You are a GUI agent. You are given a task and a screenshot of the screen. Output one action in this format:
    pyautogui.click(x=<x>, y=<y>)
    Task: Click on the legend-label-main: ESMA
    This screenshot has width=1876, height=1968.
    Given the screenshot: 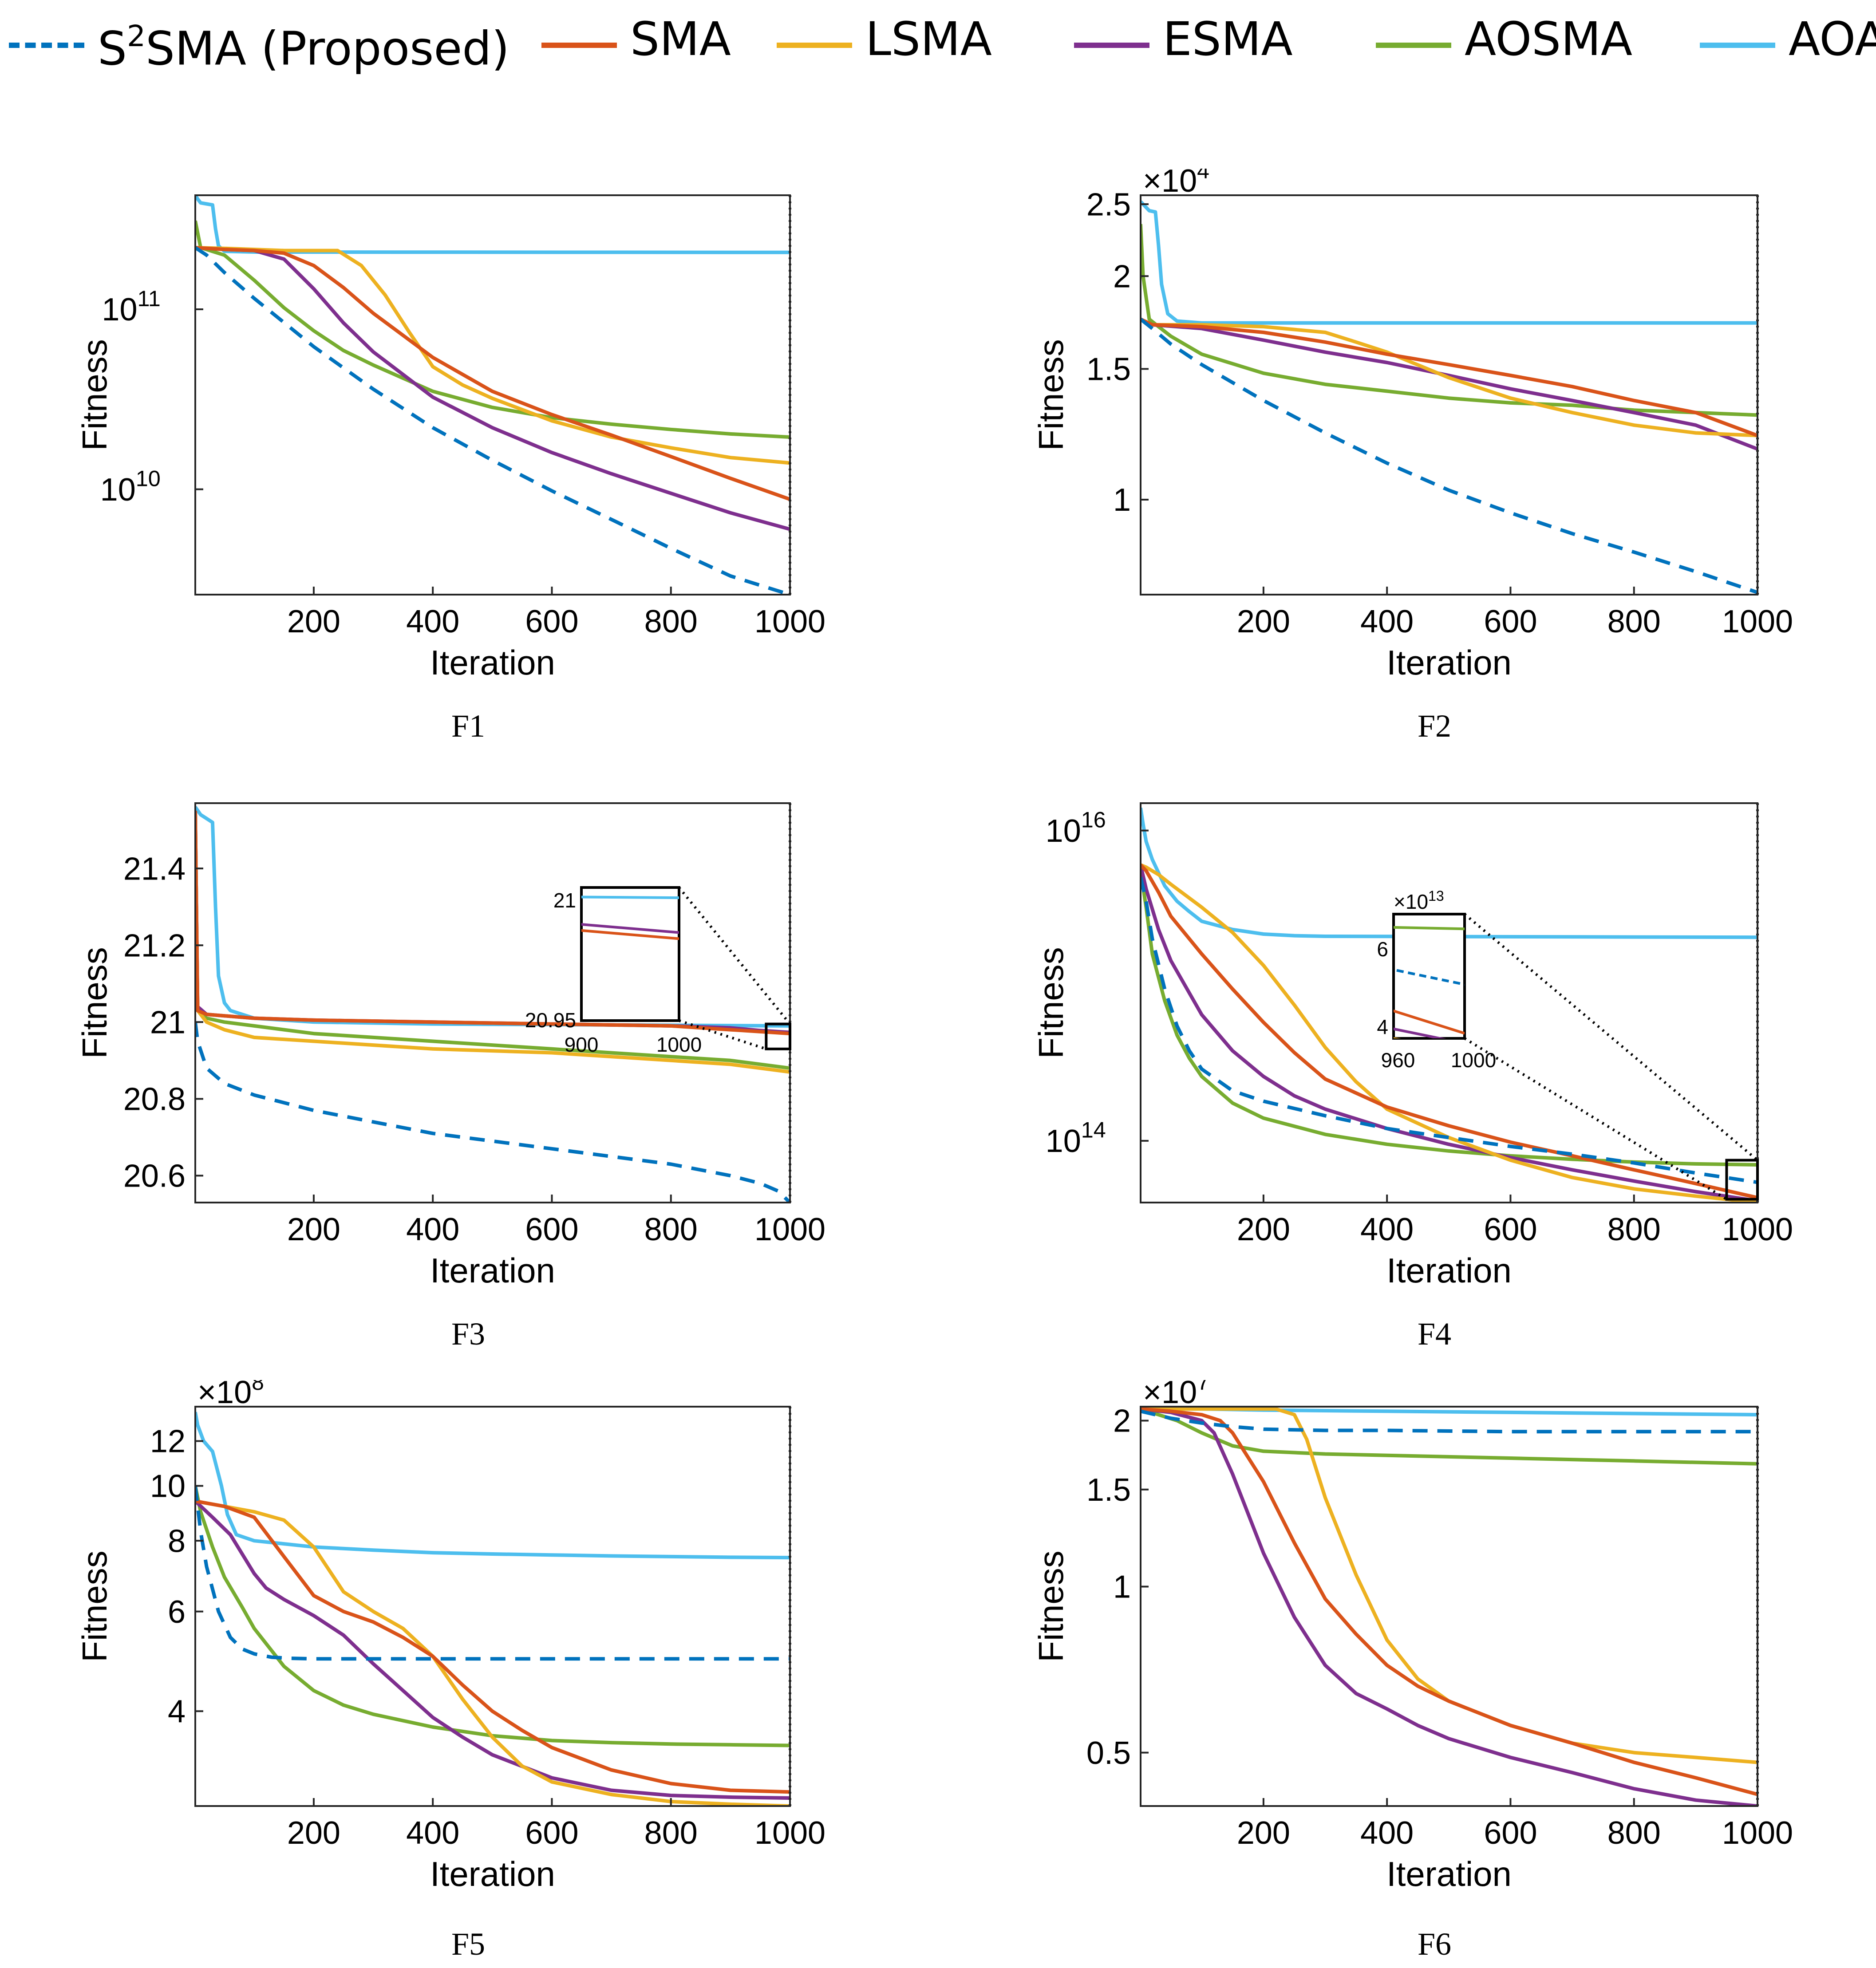 What is the action you would take?
    pyautogui.click(x=1228, y=39)
    